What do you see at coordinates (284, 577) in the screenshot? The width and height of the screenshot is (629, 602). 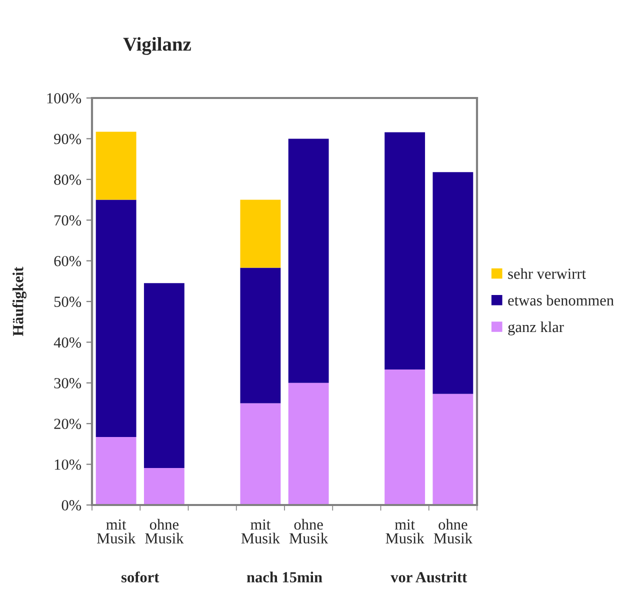 I see `text: nach 15min` at bounding box center [284, 577].